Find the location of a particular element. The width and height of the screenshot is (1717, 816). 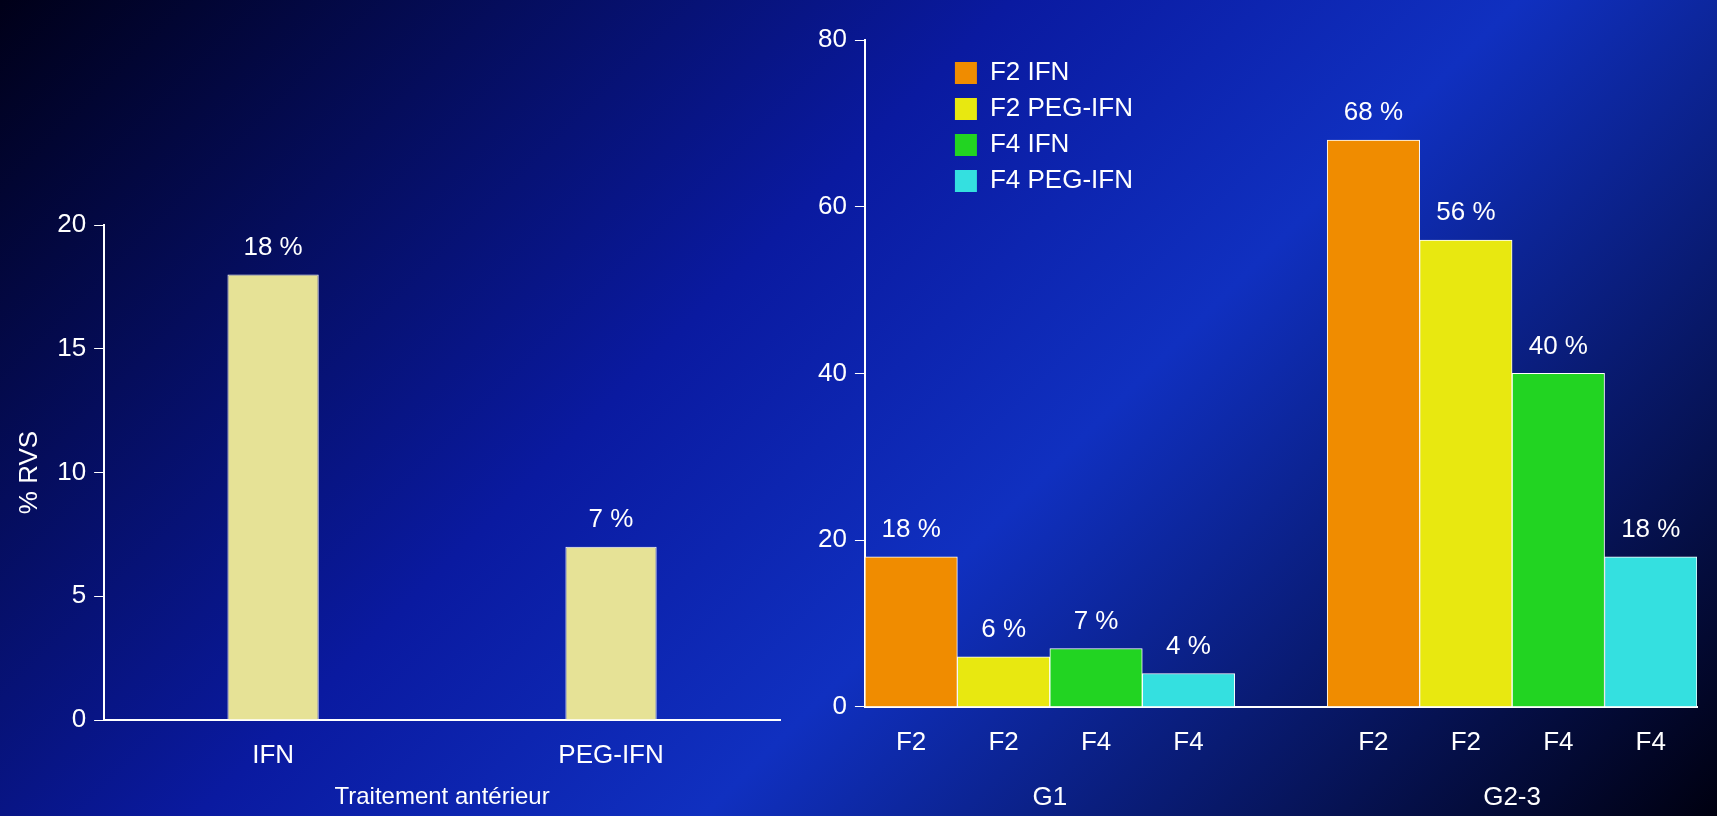

text: G2-3 is located at coordinates (1512, 795).